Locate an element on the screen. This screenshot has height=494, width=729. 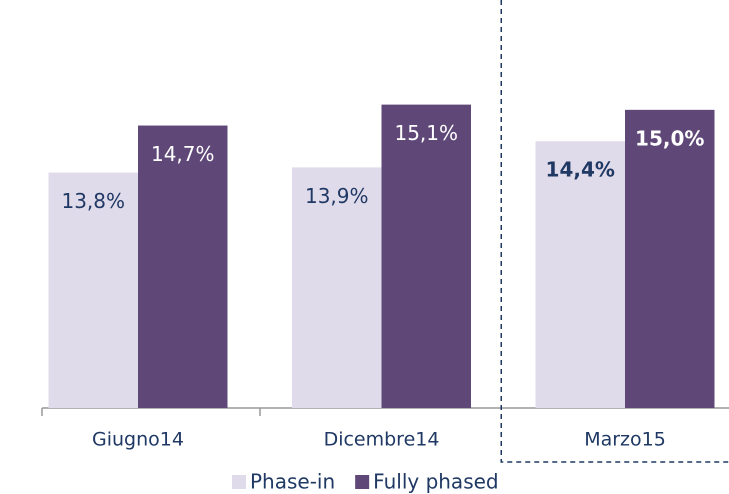
value-label: 15,0% is located at coordinates (669, 138).